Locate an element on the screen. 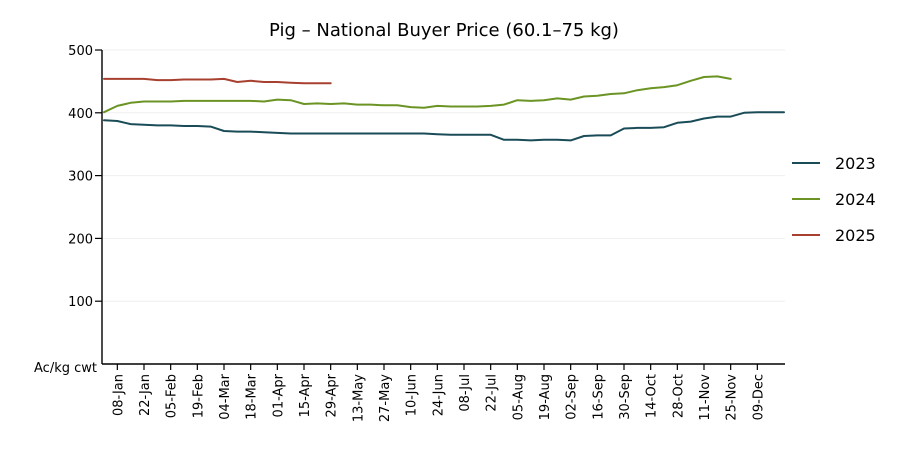 Image resolution: width=900 pixels, height=454 pixels. legend-label-2023: 2023 is located at coordinates (855, 163).